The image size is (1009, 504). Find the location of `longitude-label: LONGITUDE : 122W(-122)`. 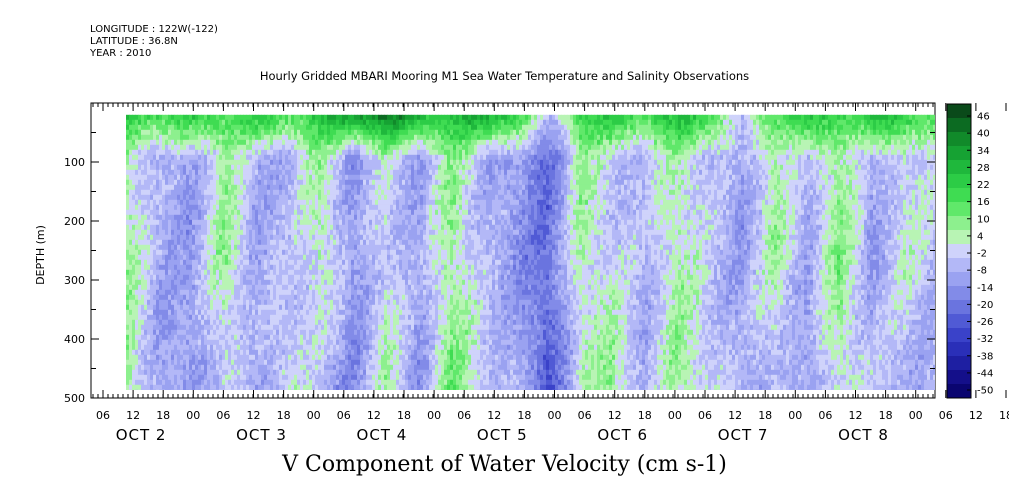

longitude-label: LONGITUDE : 122W(-122) is located at coordinates (154, 29).